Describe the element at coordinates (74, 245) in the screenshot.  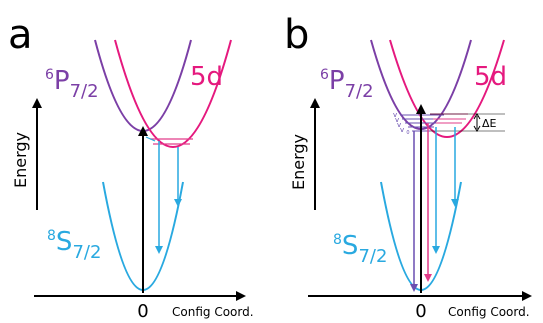
I see `panel-a-ground-state-label: 8S7/2` at that location.